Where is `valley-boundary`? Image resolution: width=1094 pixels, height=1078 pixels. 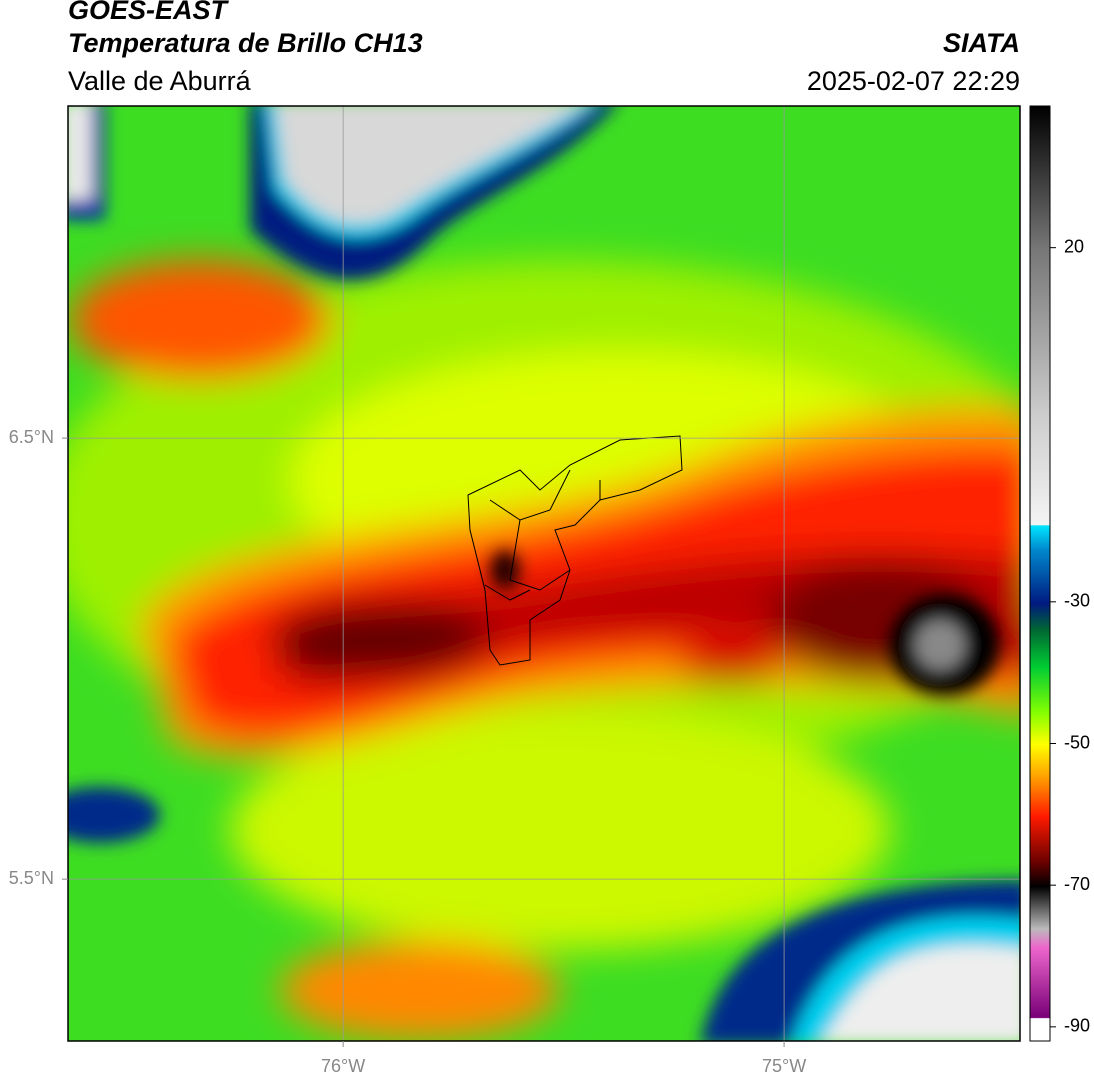 valley-boundary is located at coordinates (575, 550).